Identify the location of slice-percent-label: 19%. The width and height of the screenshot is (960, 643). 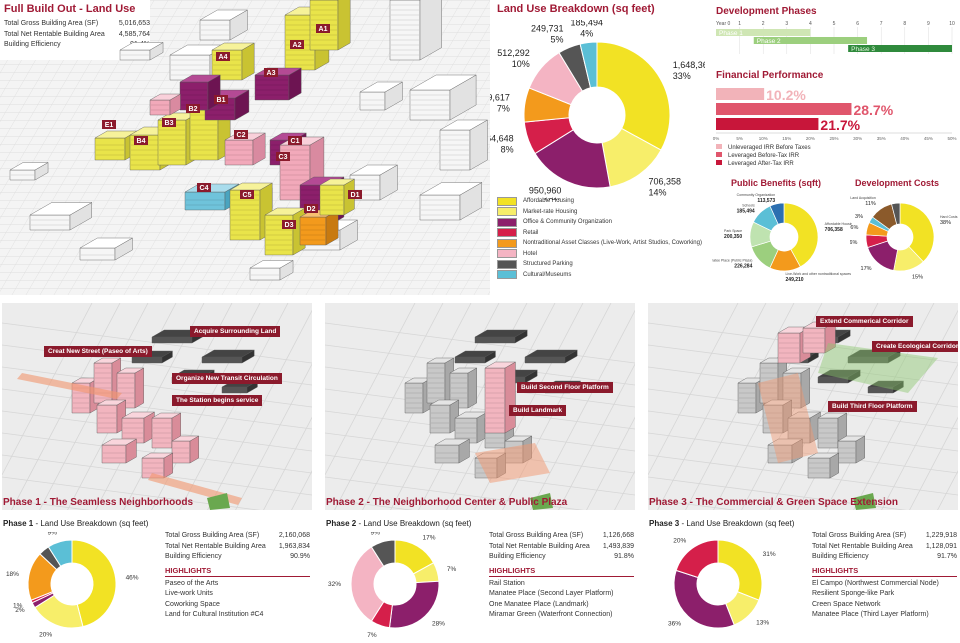
(552, 198).